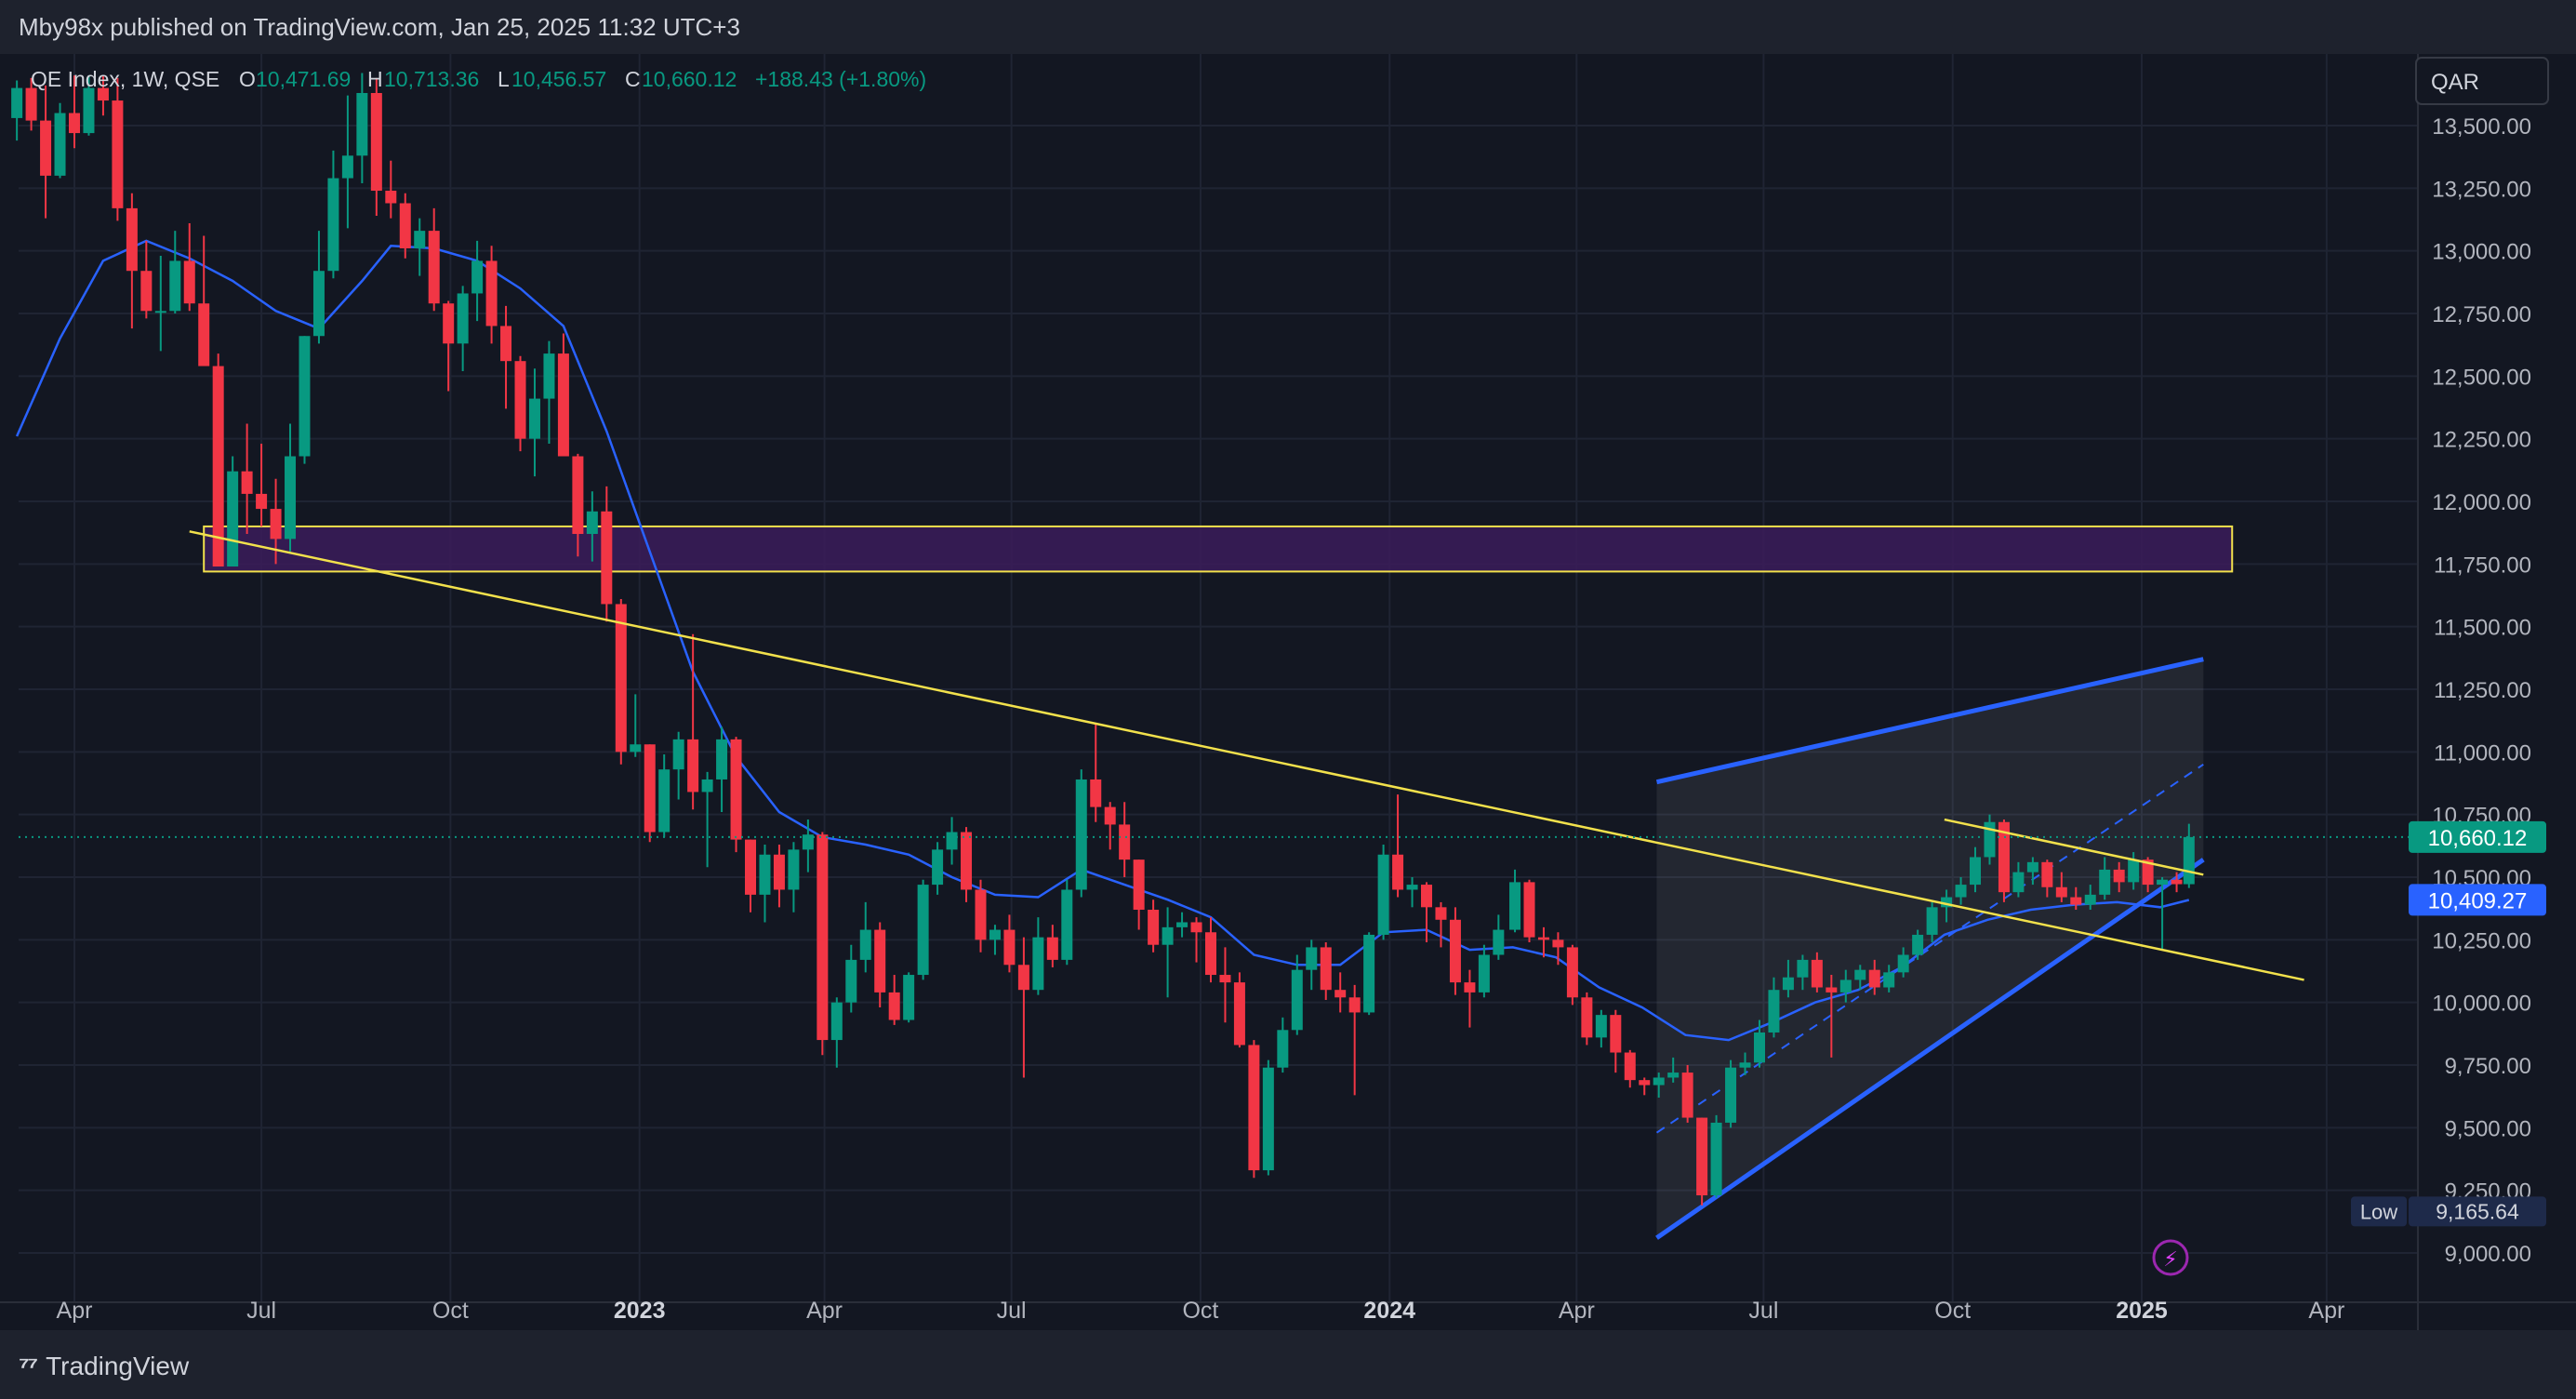 This screenshot has width=2576, height=1399. I want to click on price-tick-label: 13,500.00, so click(2481, 127).